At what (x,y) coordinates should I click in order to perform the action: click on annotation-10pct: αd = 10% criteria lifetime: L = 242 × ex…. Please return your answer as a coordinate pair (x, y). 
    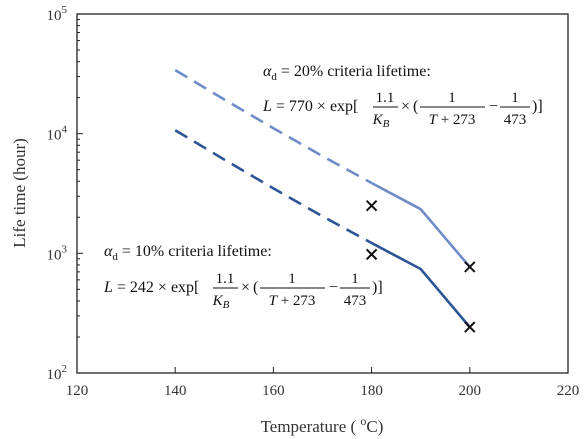
    Looking at the image, I should click on (243, 277).